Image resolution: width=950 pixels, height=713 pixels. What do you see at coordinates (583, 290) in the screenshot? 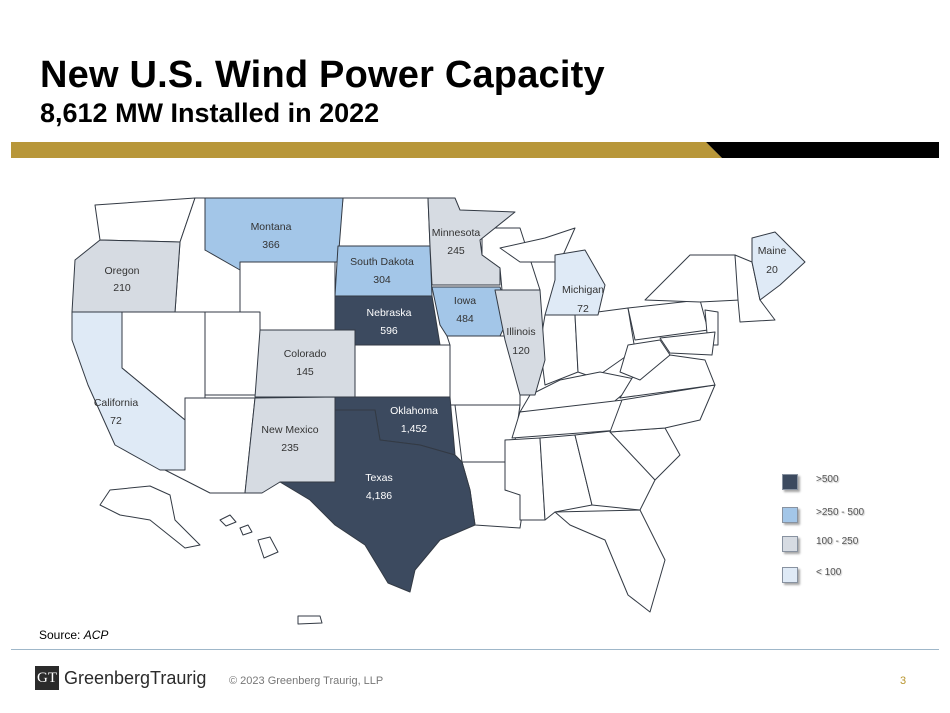
I see `label-michigan-name: Michigan` at bounding box center [583, 290].